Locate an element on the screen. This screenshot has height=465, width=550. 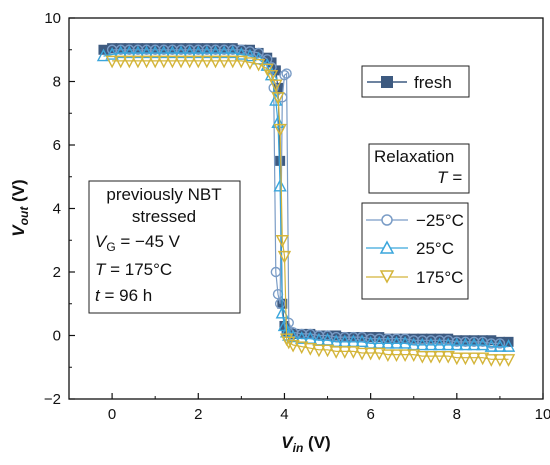
annotation-line5: t = 96 h is located at coordinates (123, 295).